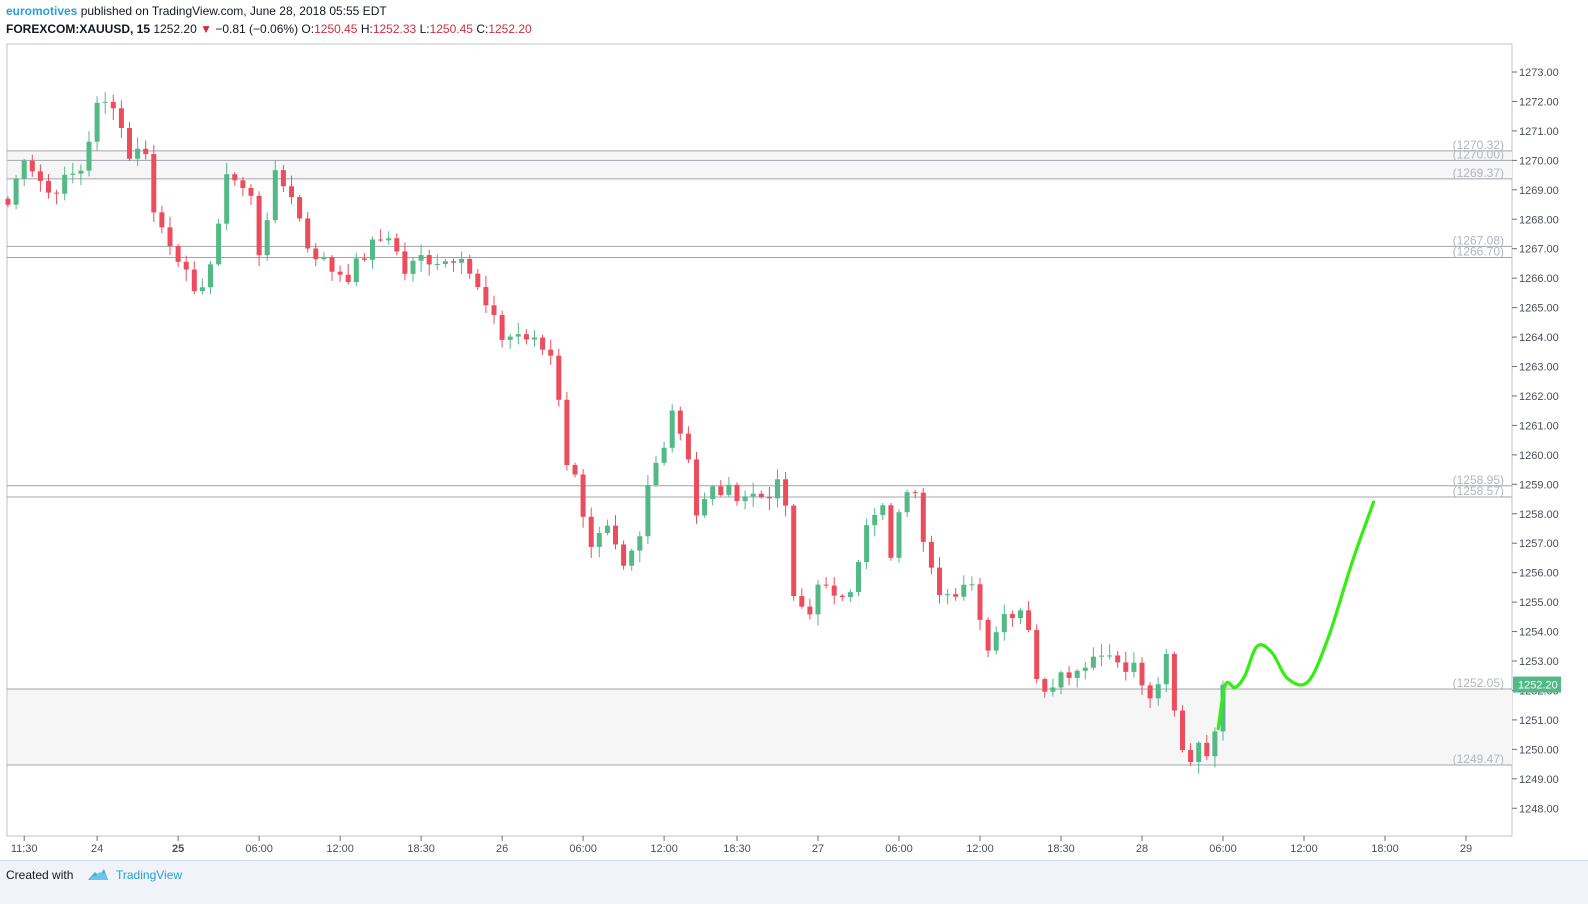 The image size is (1588, 904). What do you see at coordinates (178, 849) in the screenshot?
I see `time-tick-label: 25` at bounding box center [178, 849].